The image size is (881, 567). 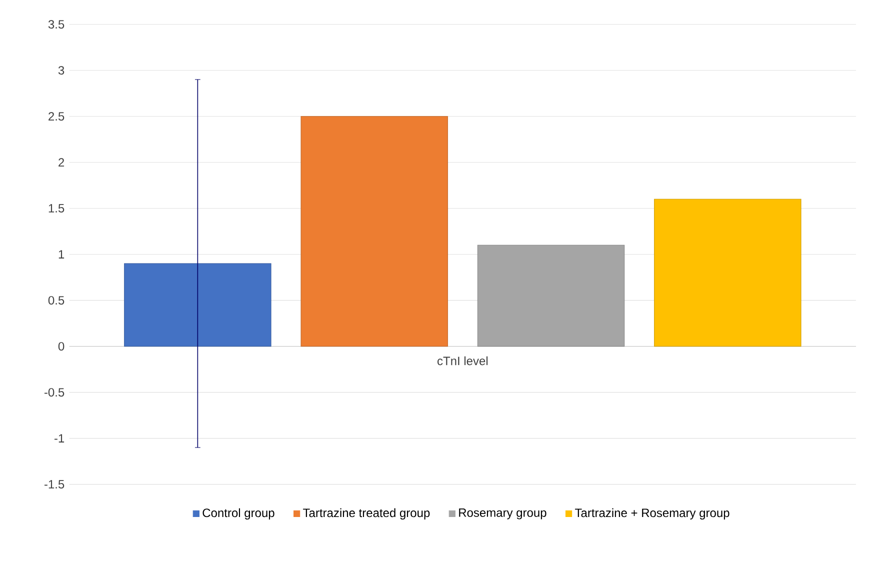 What do you see at coordinates (462, 361) in the screenshot?
I see `x-tick-label: cTnI level` at bounding box center [462, 361].